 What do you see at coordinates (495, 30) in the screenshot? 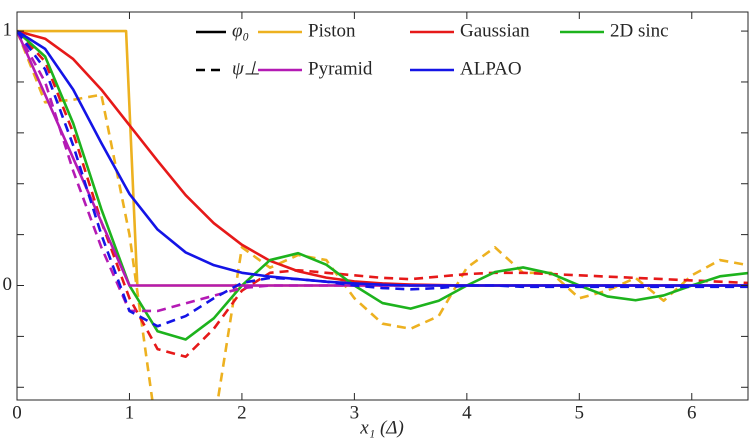
I see `legend-label: Gaussian` at bounding box center [495, 30].